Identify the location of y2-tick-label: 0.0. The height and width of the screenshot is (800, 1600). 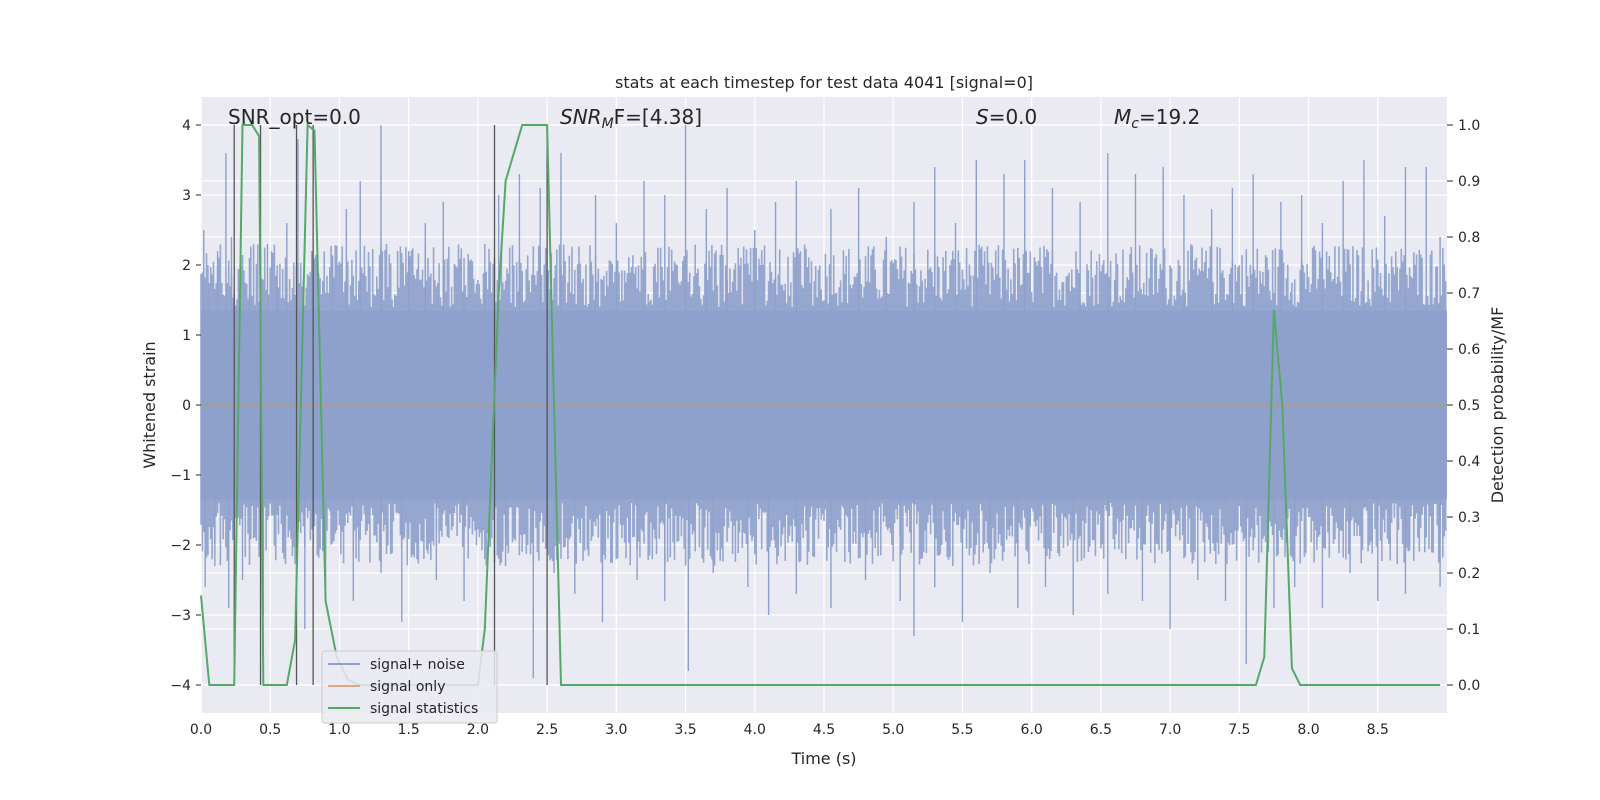
(1469, 686).